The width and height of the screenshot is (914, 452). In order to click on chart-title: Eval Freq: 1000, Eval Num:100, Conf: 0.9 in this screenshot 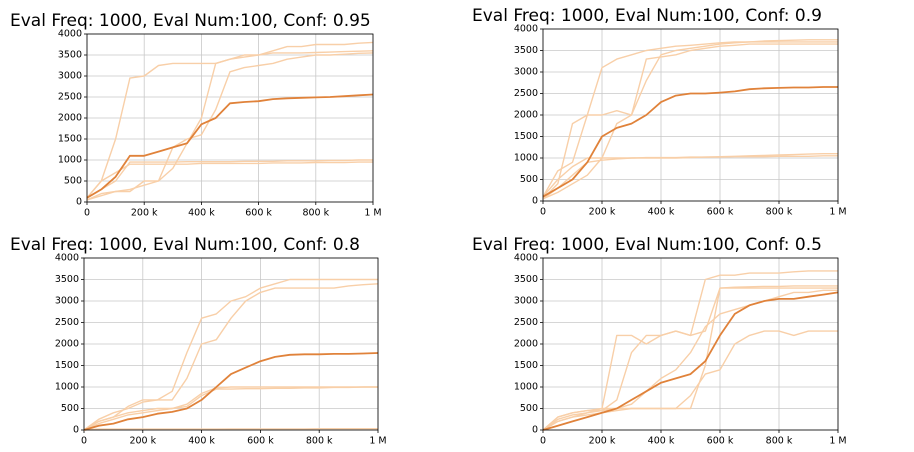, I will do `click(647, 16)`.